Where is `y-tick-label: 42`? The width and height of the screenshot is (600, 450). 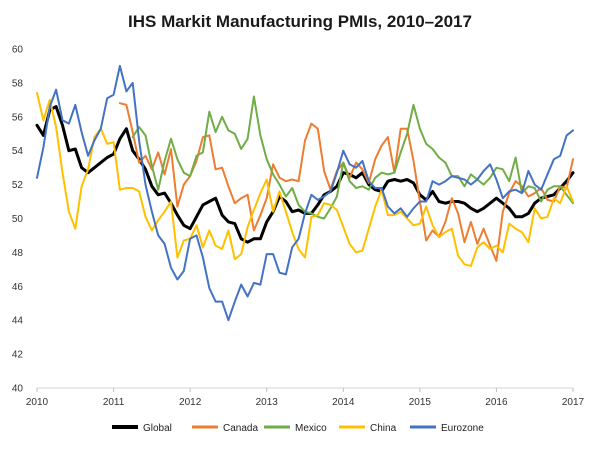 y-tick-label: 42 is located at coordinates (18, 355).